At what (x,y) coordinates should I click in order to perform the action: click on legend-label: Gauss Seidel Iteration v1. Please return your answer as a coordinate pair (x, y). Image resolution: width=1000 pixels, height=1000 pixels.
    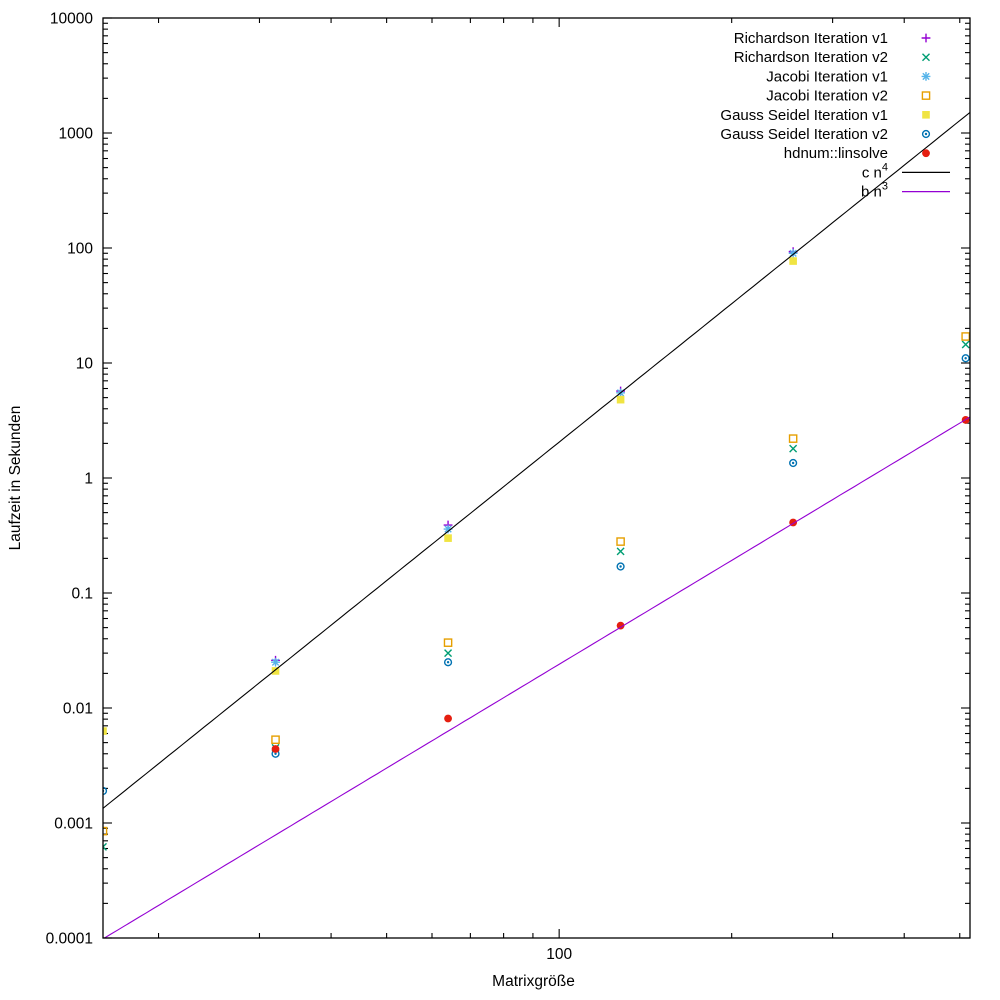
    Looking at the image, I should click on (804, 115).